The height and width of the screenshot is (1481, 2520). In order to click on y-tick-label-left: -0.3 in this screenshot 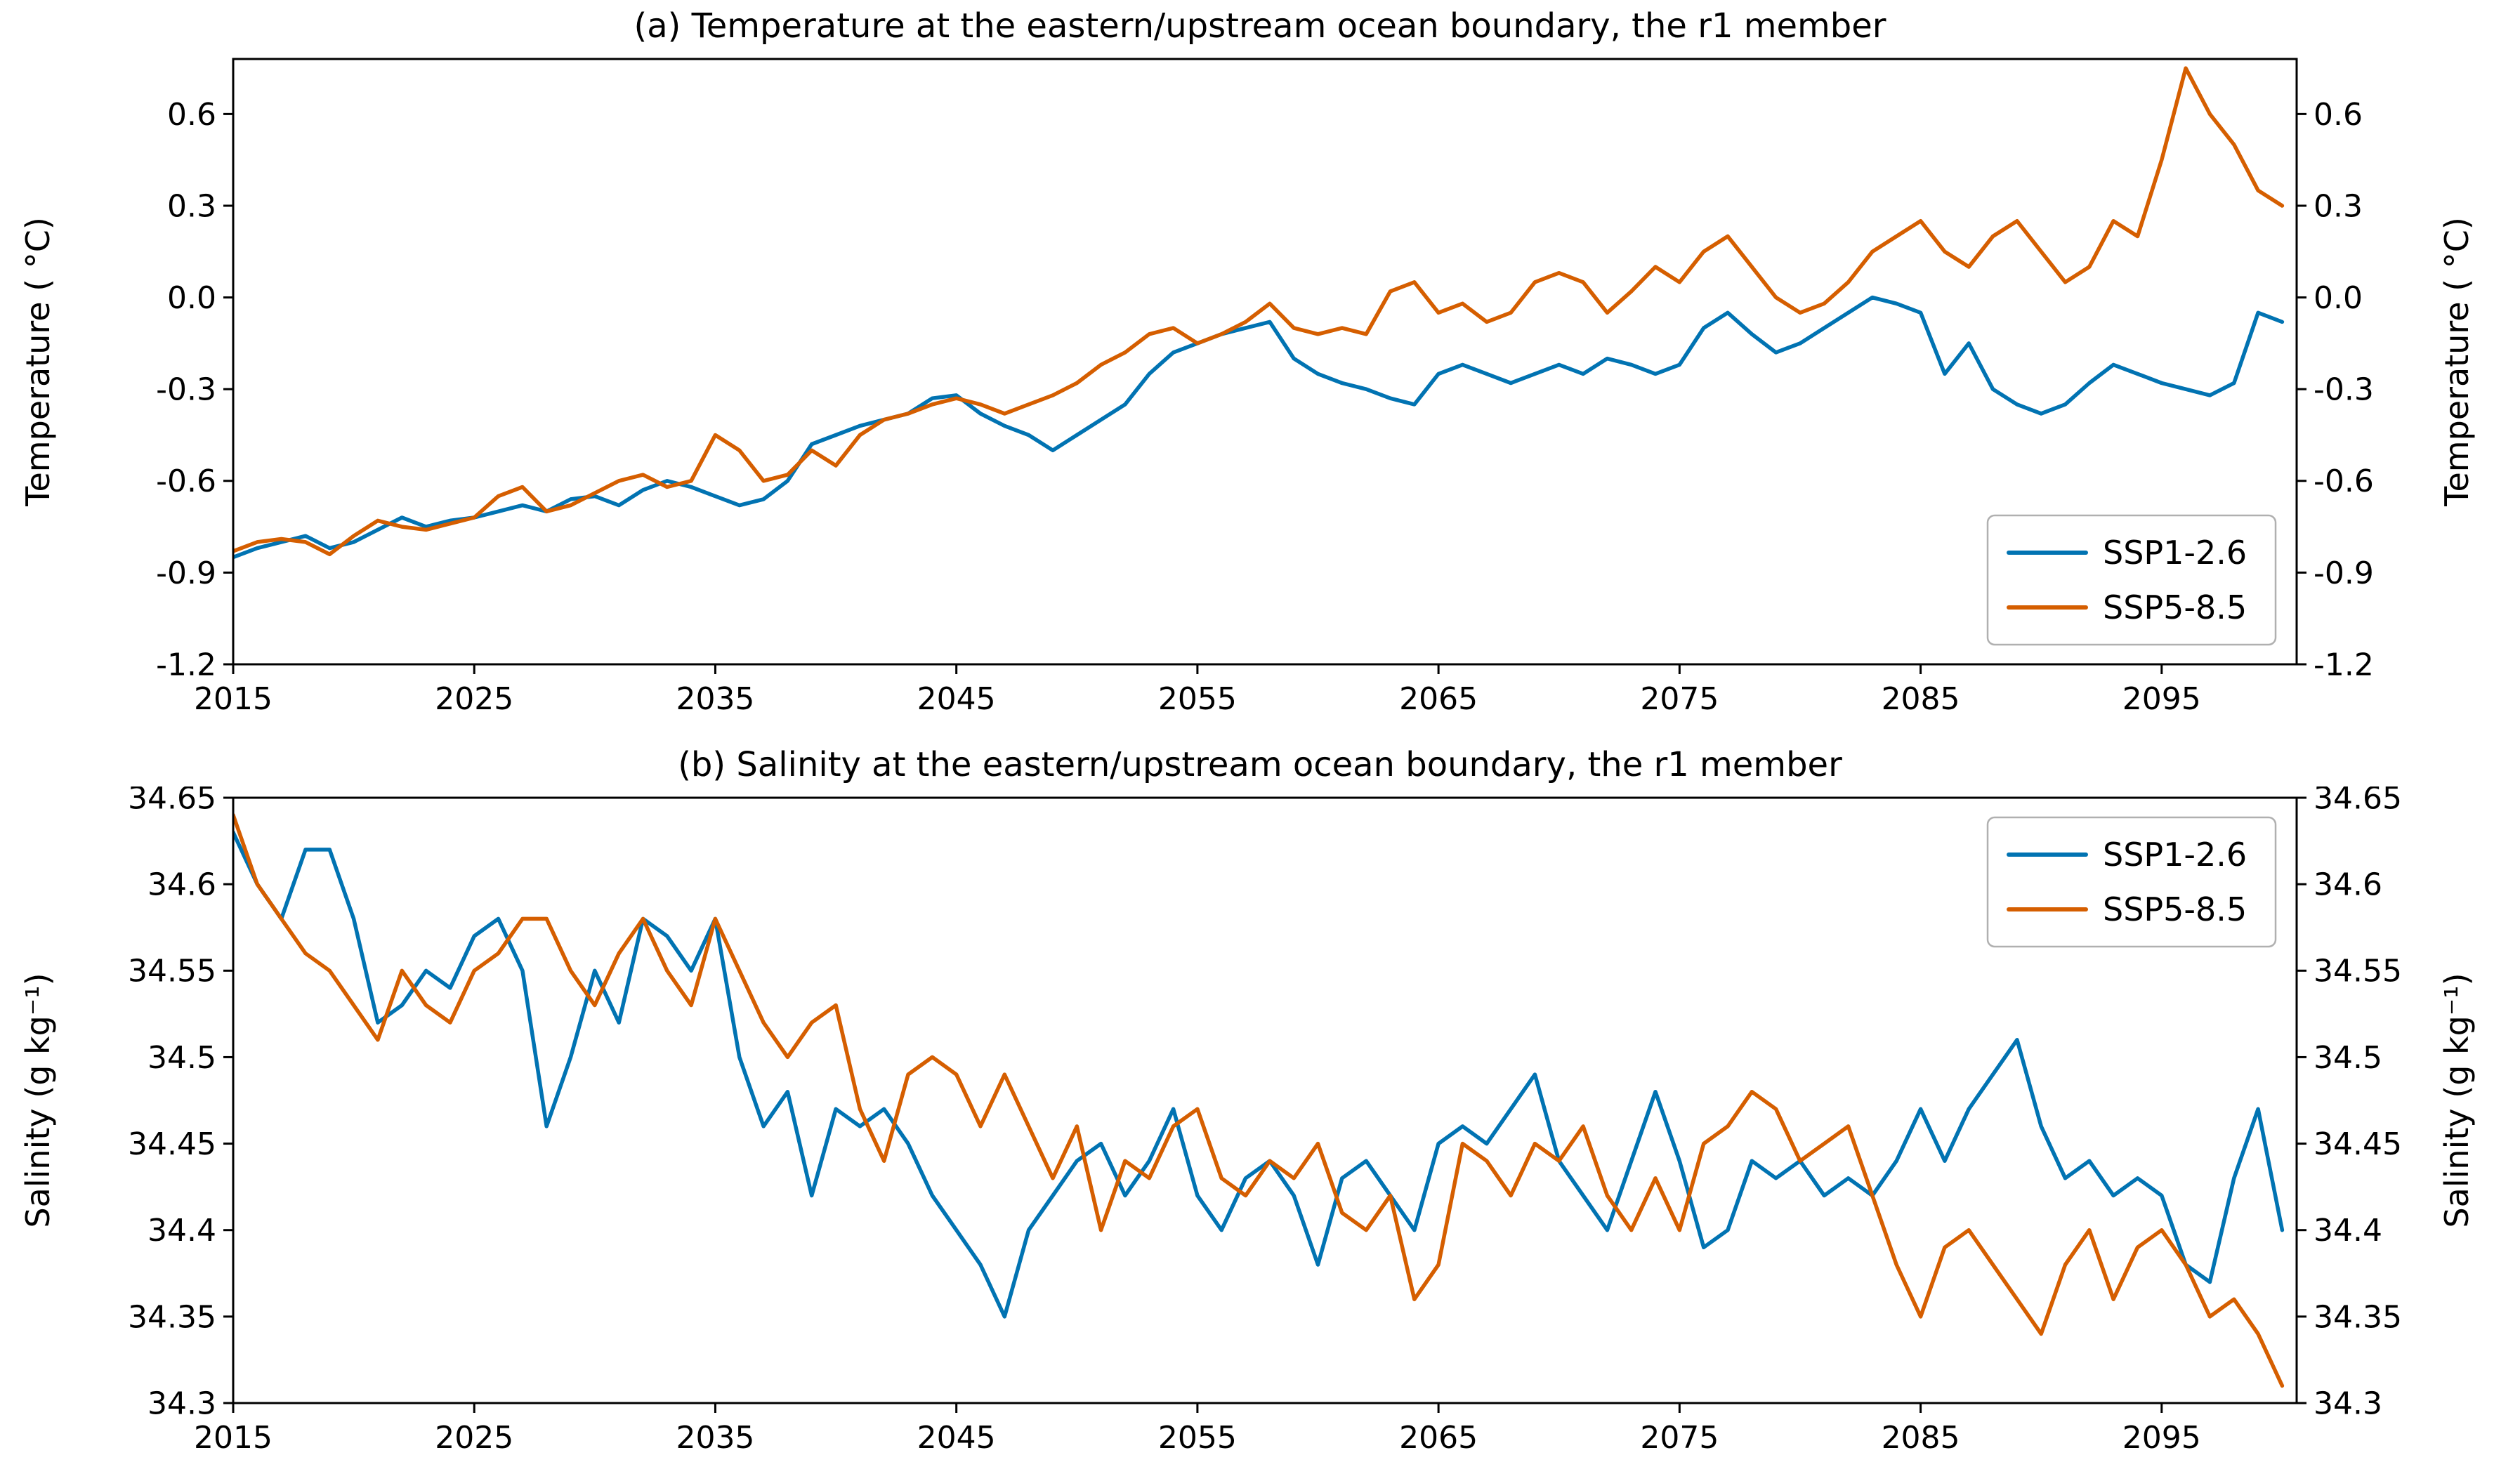, I will do `click(186, 390)`.